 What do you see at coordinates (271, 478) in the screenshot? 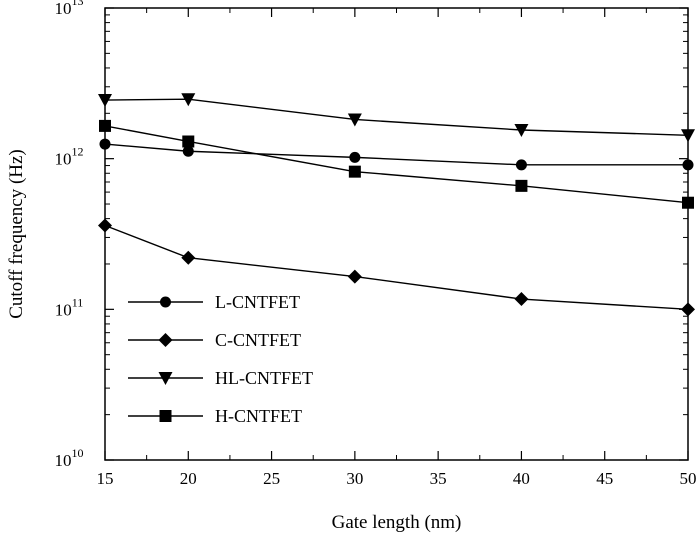
I see `x-tick-label: 25` at bounding box center [271, 478].